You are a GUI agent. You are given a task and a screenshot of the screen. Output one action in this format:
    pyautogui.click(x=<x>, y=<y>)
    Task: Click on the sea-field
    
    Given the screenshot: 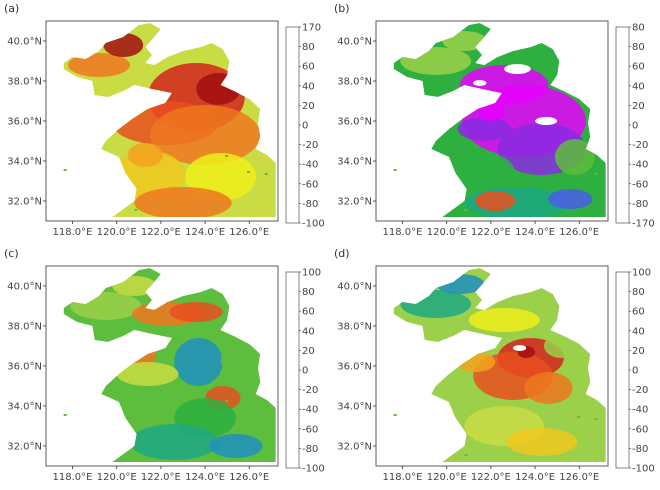 What is the action you would take?
    pyautogui.click(x=499, y=365)
    